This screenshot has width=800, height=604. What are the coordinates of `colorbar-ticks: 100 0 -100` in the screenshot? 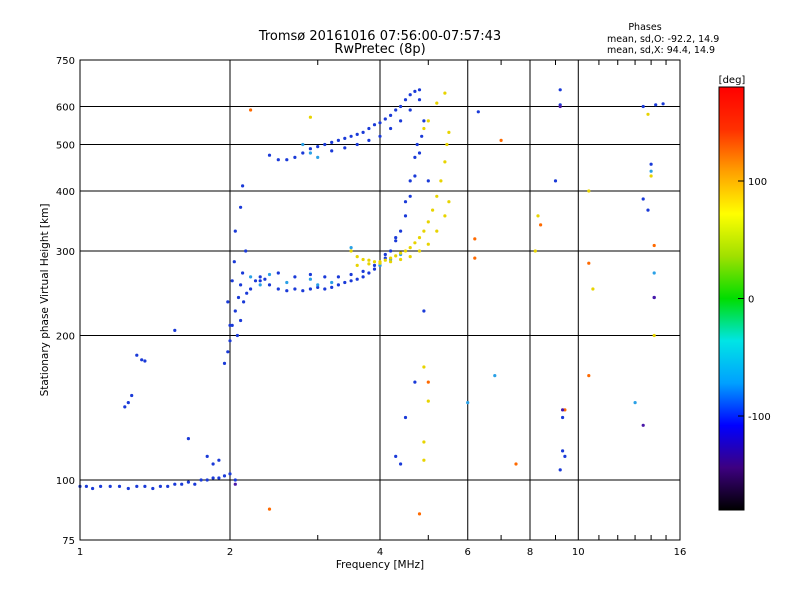 It's located at (754, 300).